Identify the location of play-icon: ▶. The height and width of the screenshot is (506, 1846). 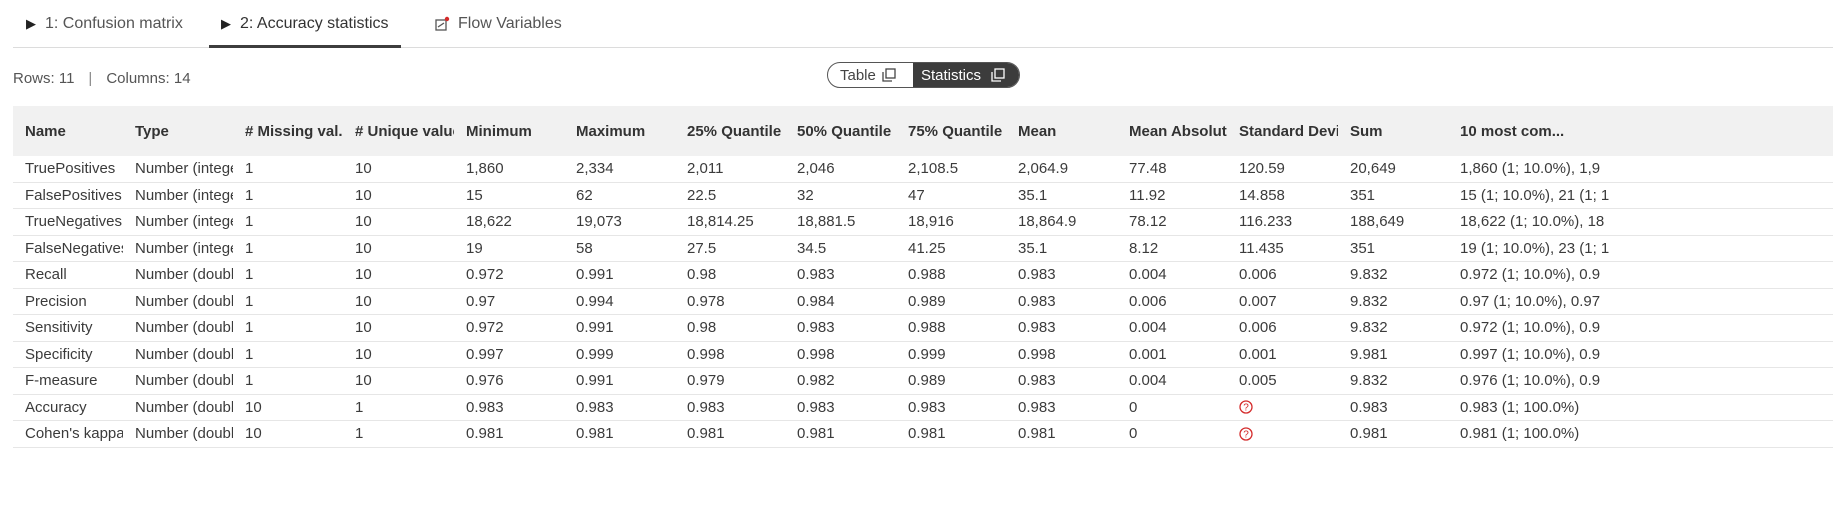
(226, 23).